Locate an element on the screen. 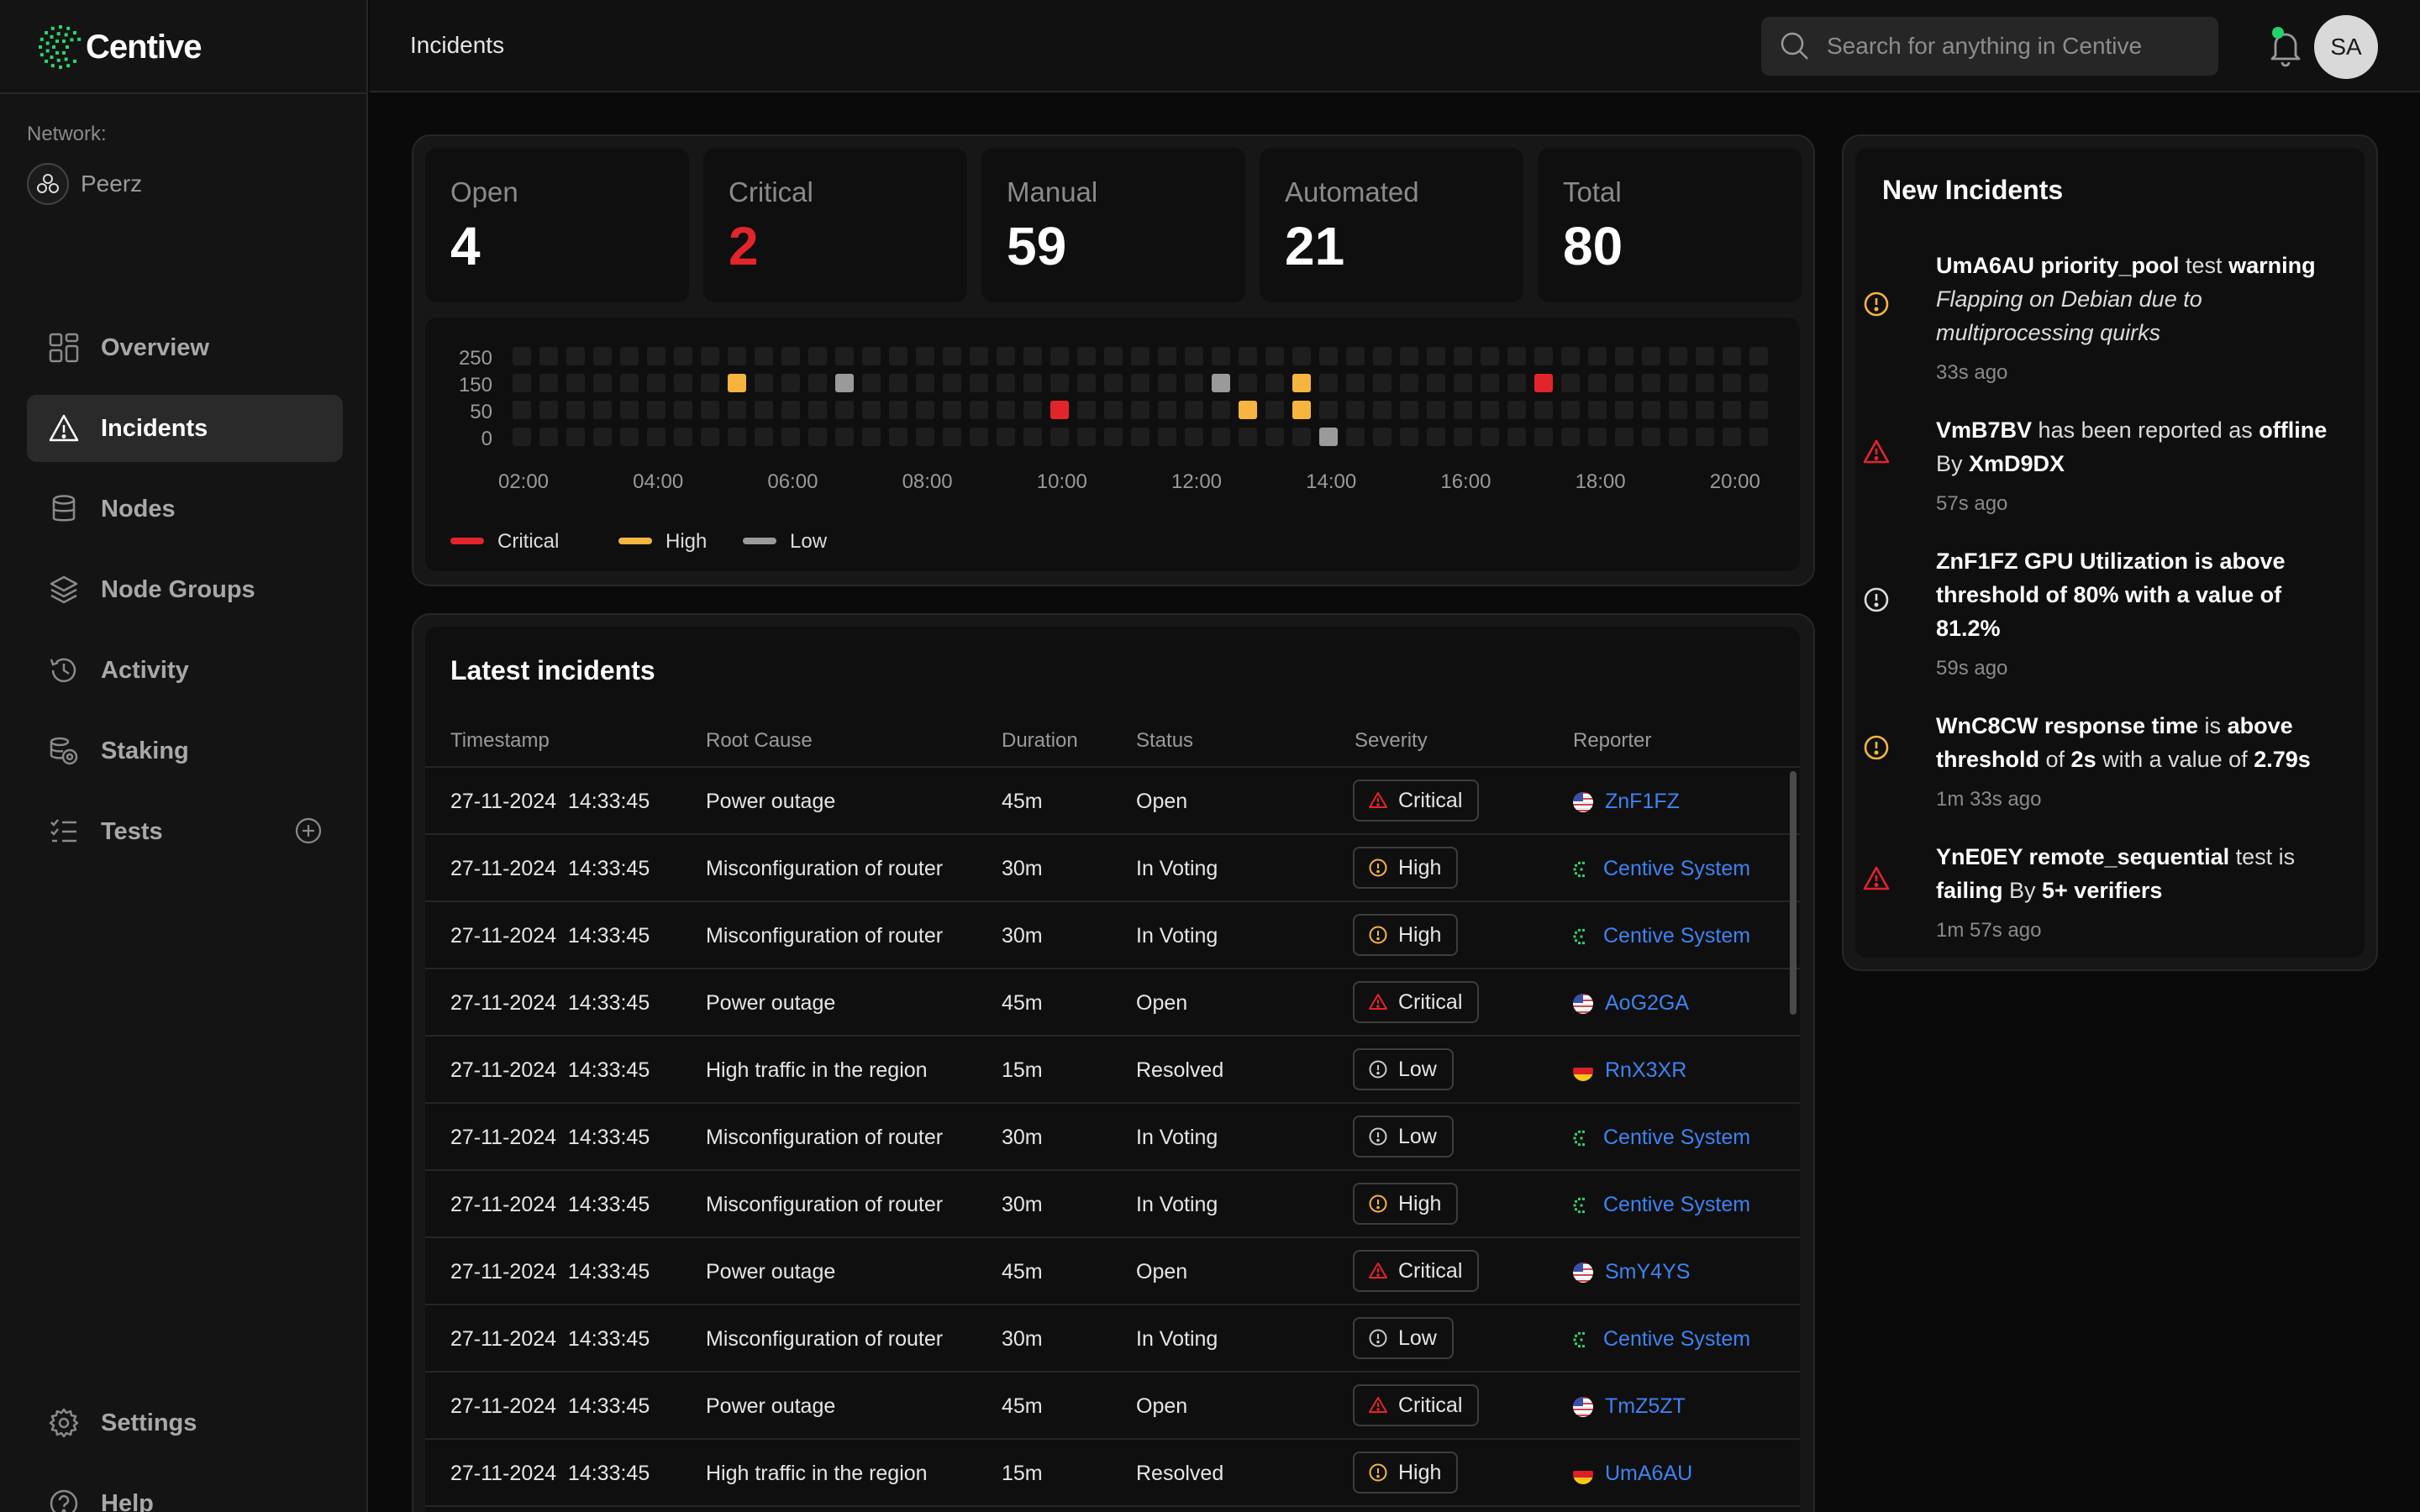  app-logo: Centive is located at coordinates (120, 47).